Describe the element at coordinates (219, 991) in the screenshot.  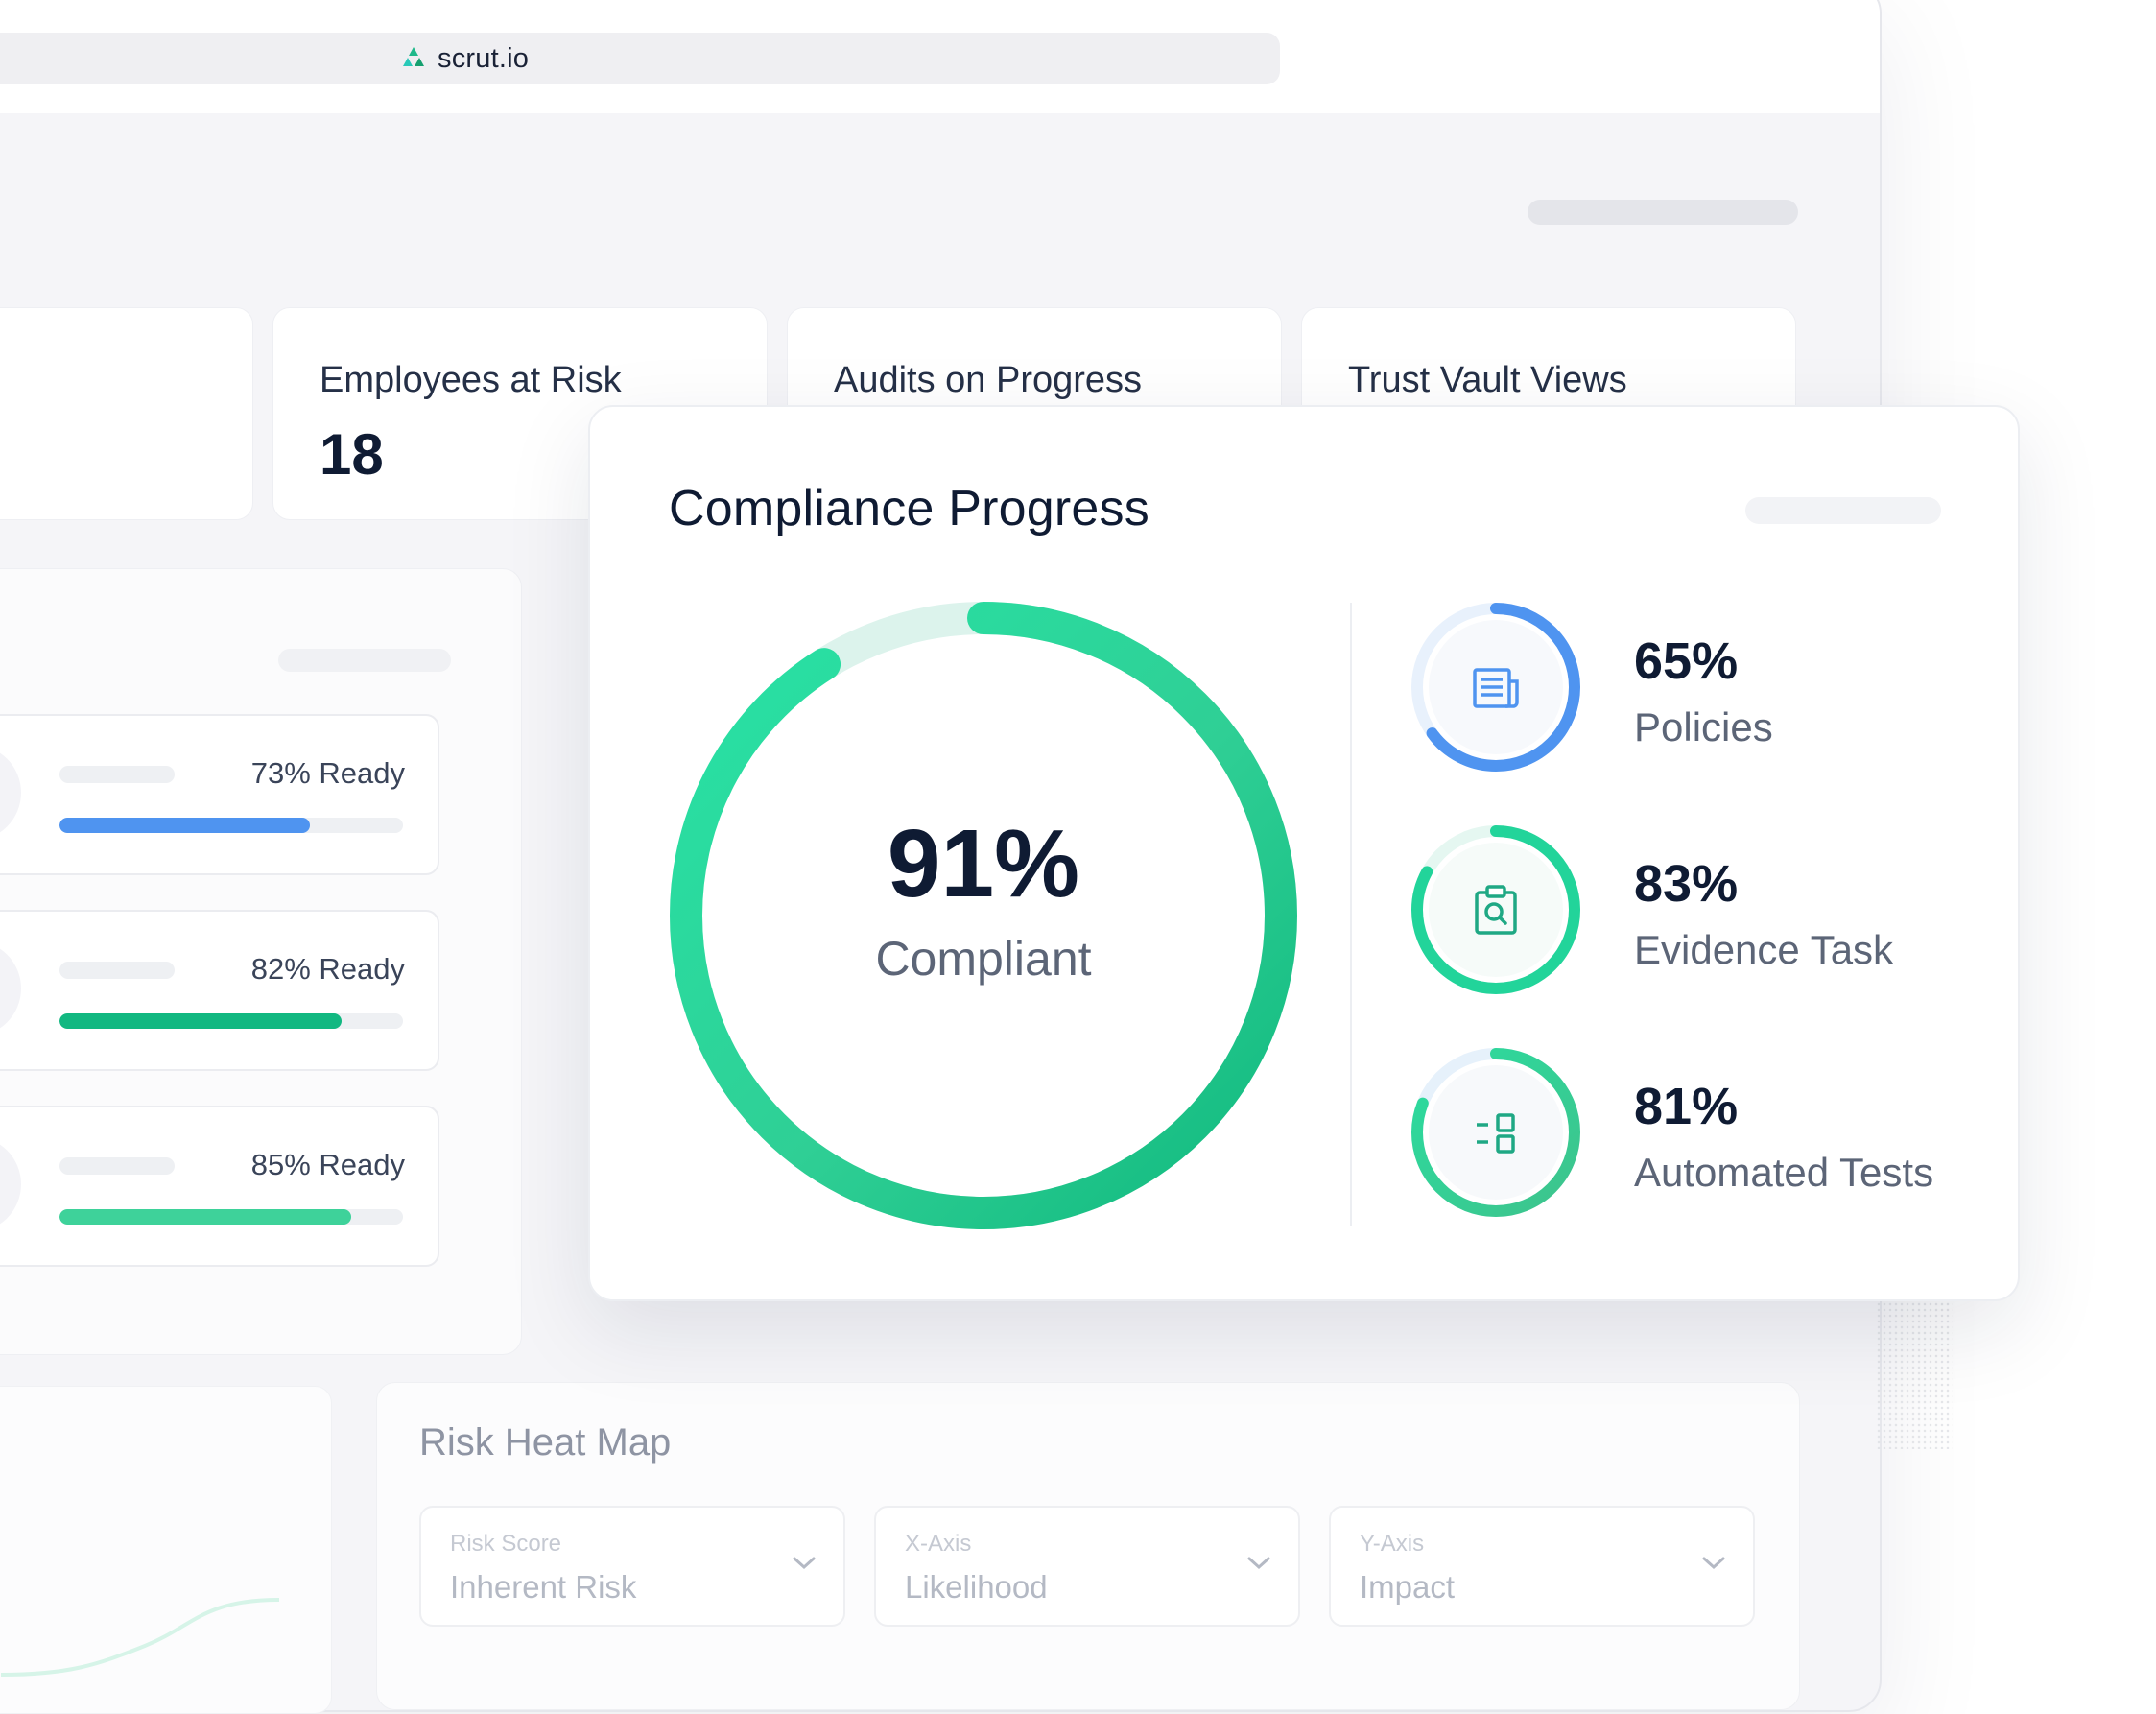
I see `framework-card: ★ 82% Ready` at that location.